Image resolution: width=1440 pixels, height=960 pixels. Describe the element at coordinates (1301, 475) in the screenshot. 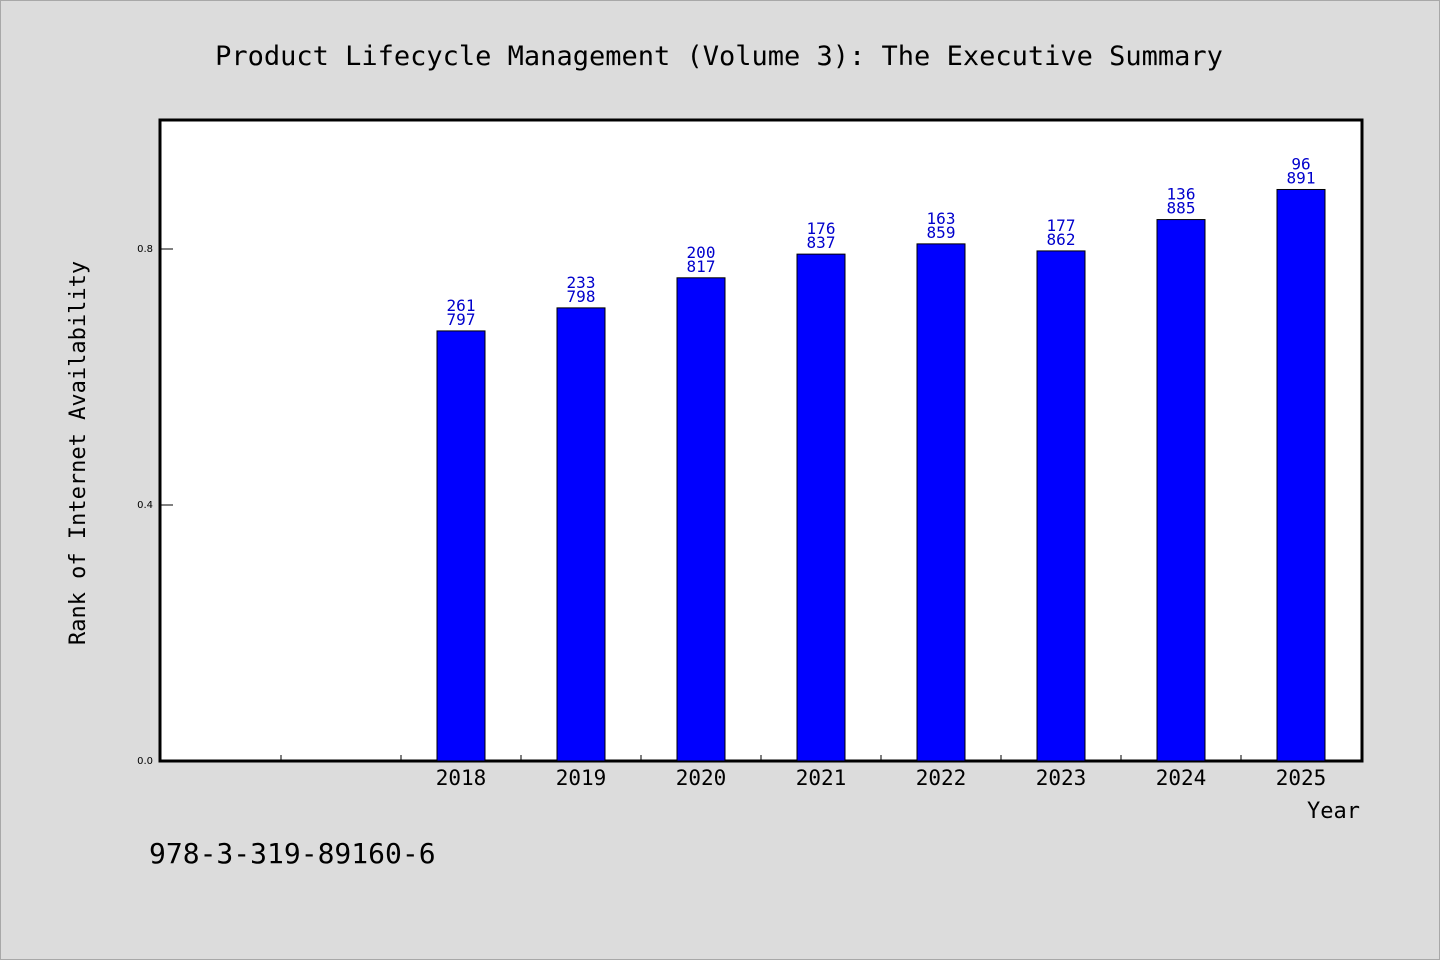

I see `bar-2025` at that location.